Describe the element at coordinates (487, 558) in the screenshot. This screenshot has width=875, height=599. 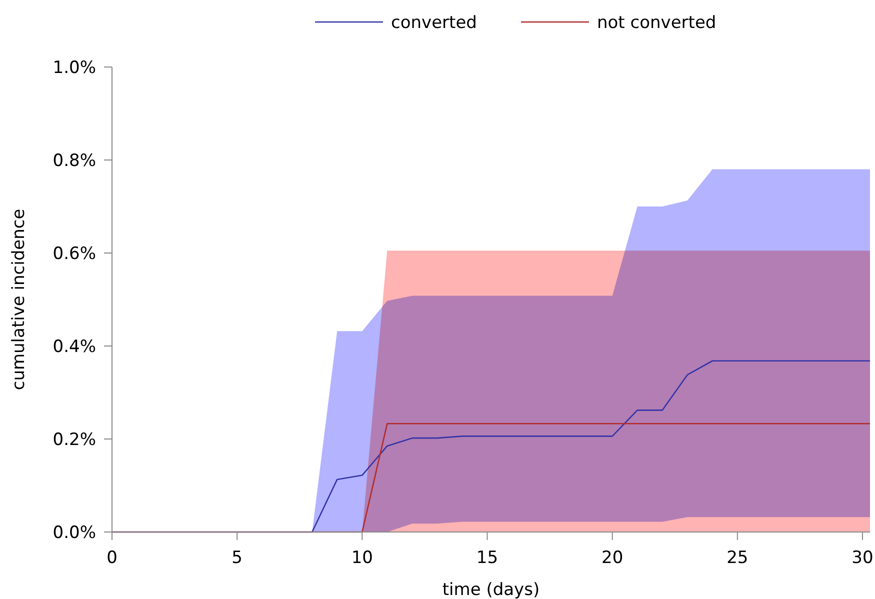
I see `x-tick-label: 15` at that location.